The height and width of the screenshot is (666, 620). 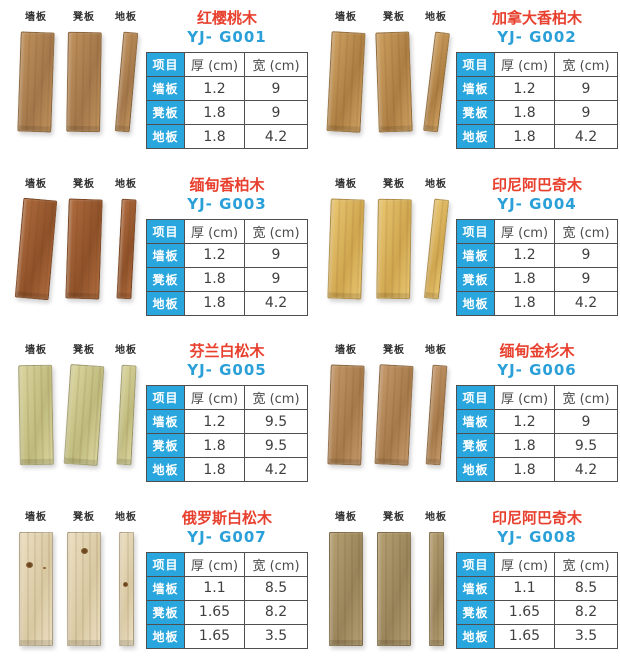 I want to click on product-title: 缅甸香柏木, so click(x=227, y=184).